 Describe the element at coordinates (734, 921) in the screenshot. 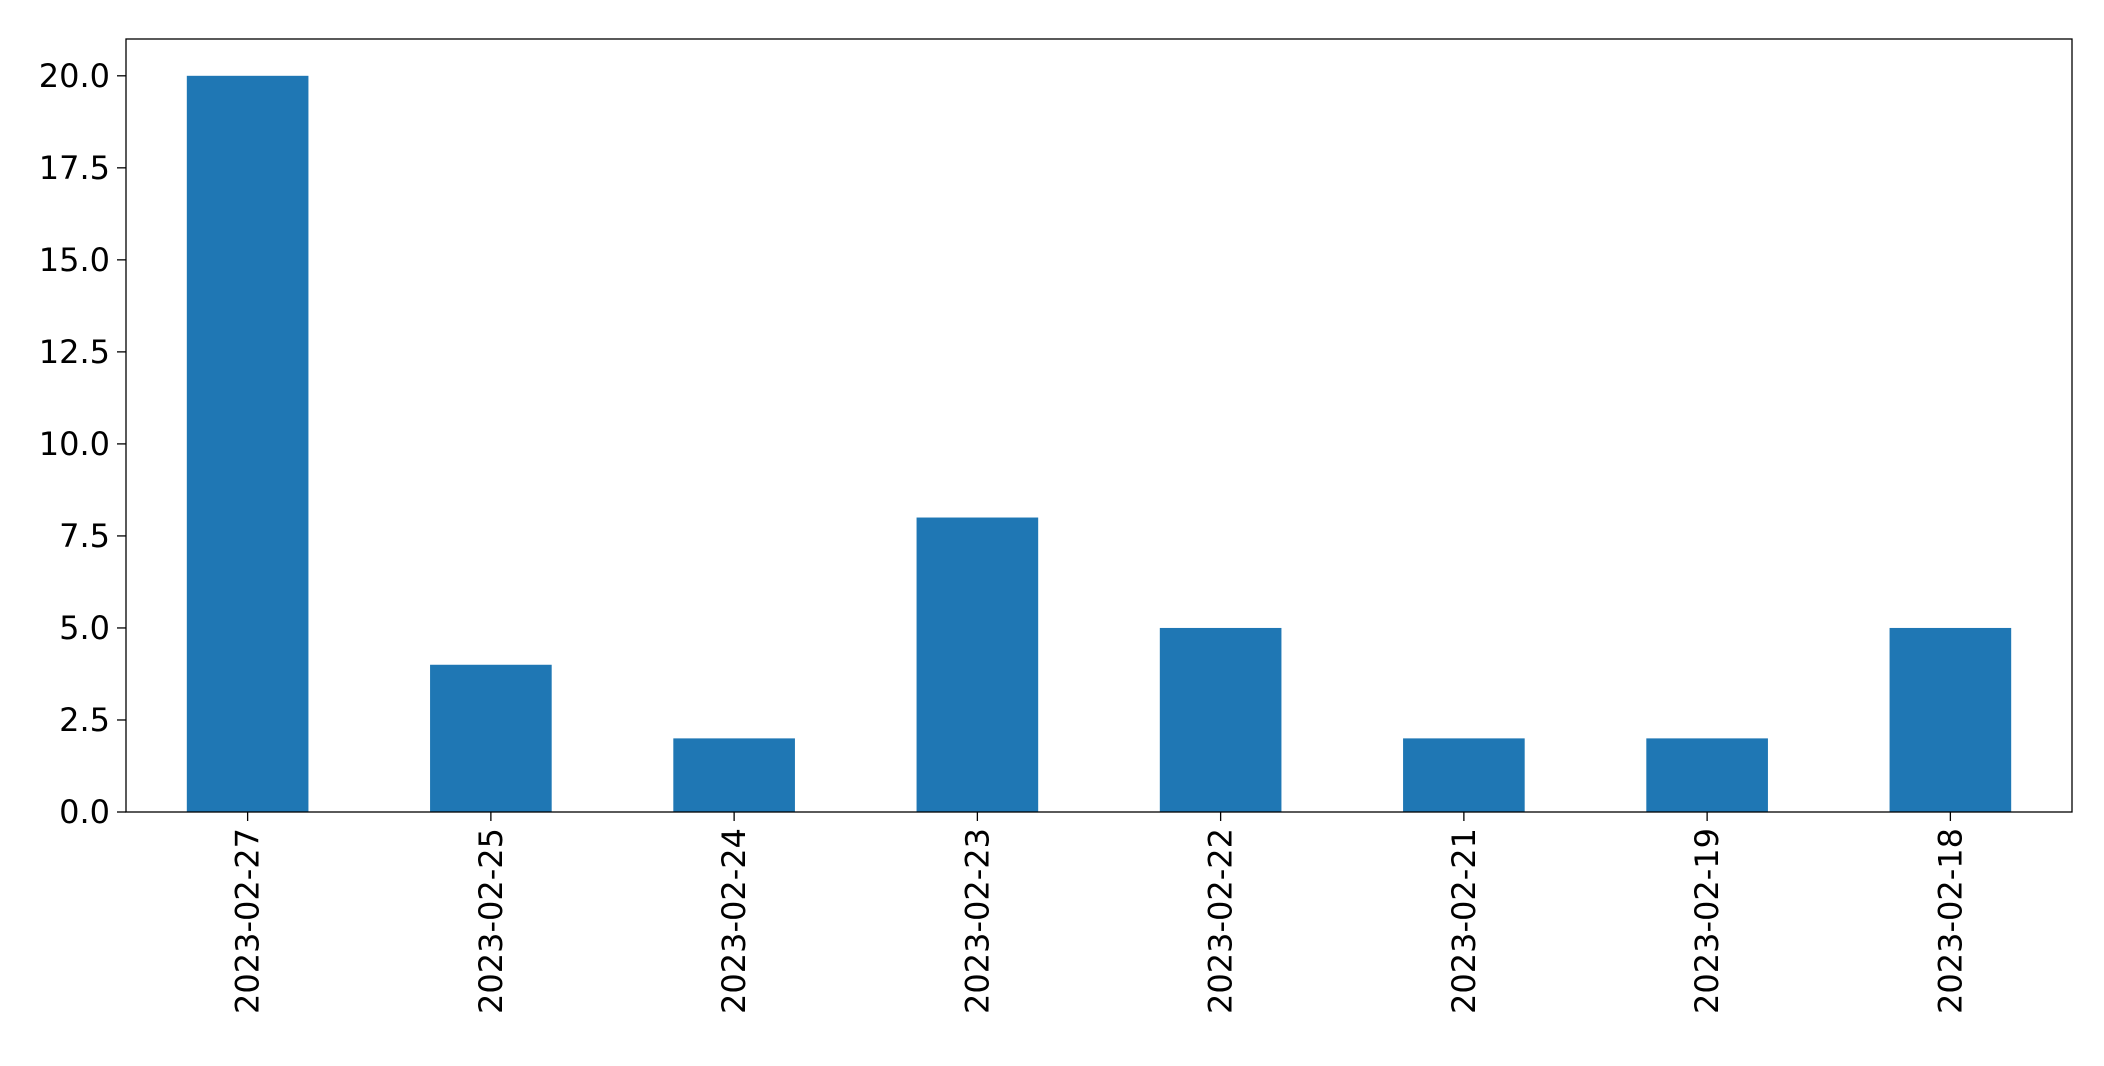

I see `x-tick-label: 2023-02-24` at that location.